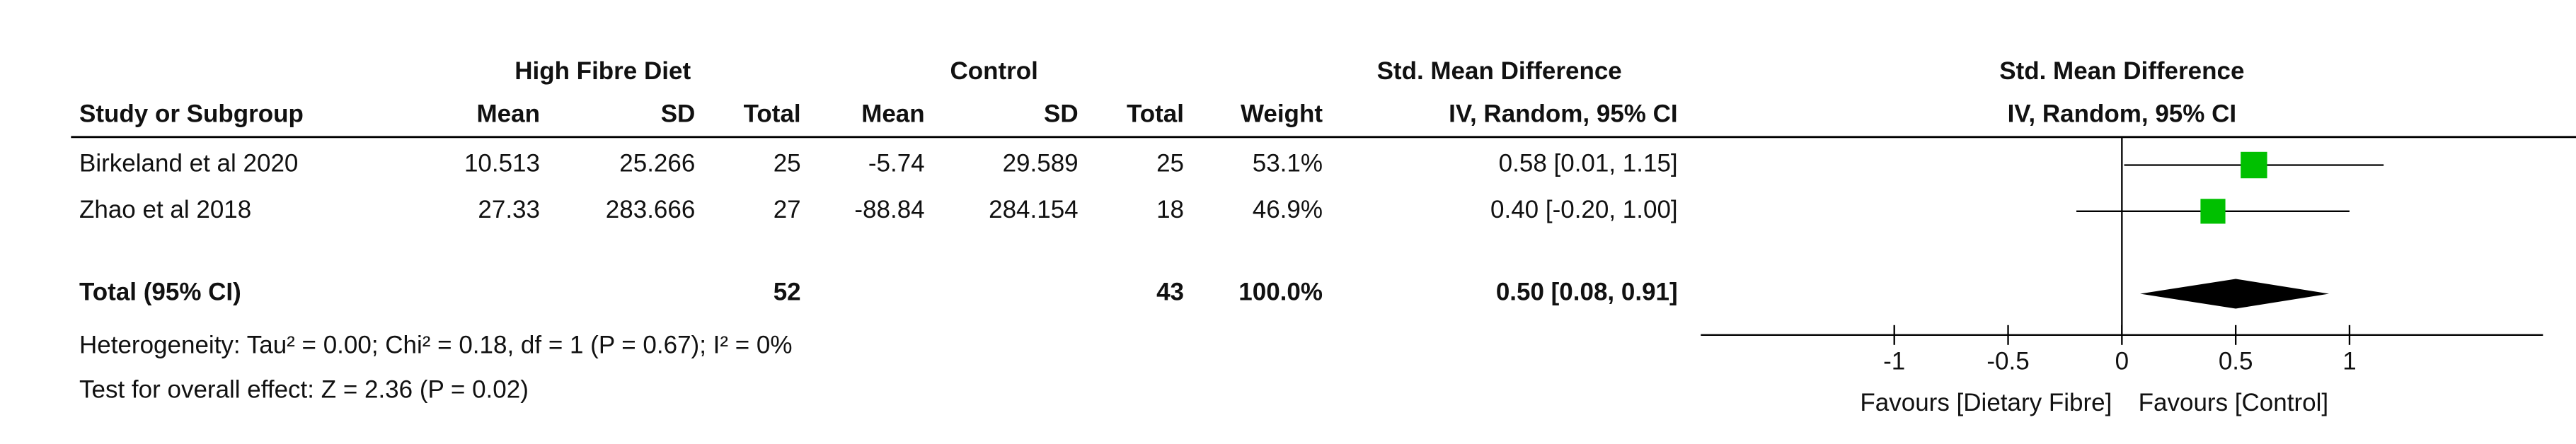 The height and width of the screenshot is (444, 2576). Describe the element at coordinates (2234, 402) in the screenshot. I see `favours-right: Favours [Control]` at that location.